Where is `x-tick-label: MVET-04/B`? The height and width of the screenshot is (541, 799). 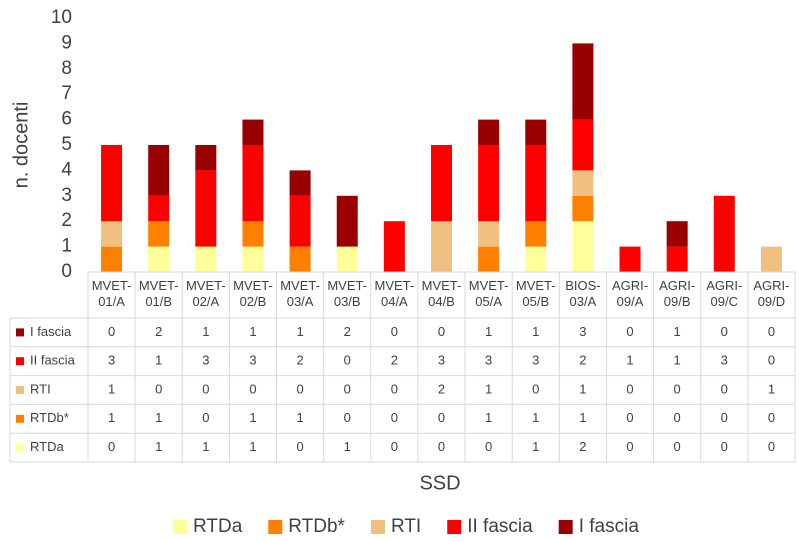
x-tick-label: MVET-04/B is located at coordinates (441, 293).